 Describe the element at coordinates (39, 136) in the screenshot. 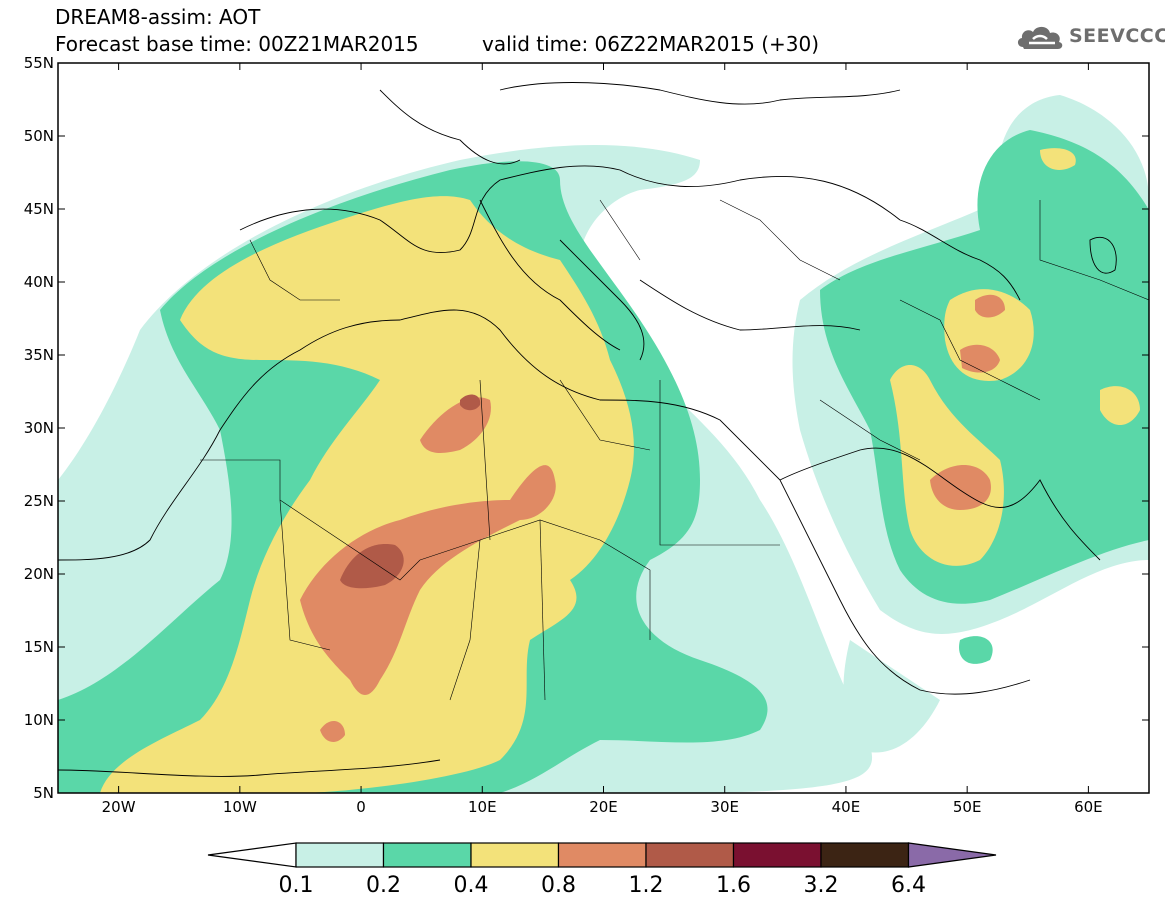

I see `lat-tick-label: 50N` at that location.